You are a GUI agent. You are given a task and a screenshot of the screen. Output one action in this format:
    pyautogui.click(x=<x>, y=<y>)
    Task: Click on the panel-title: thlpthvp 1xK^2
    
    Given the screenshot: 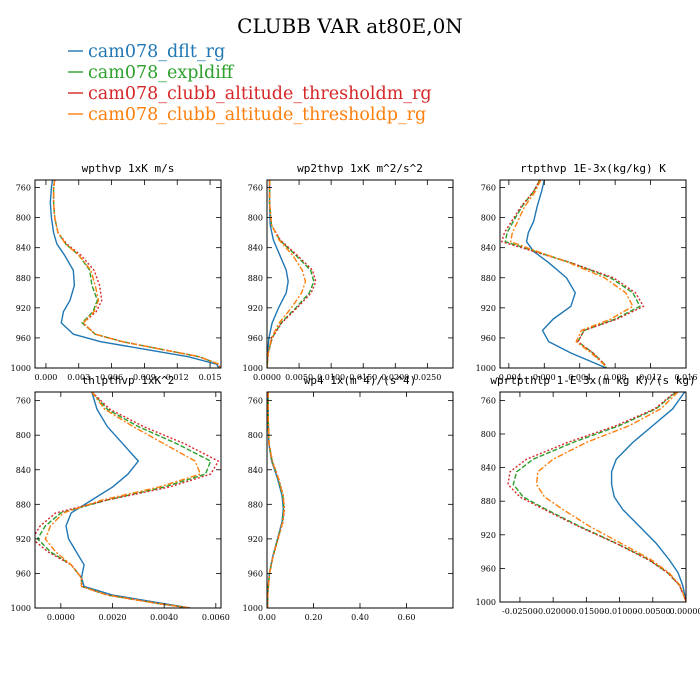 What is the action you would take?
    pyautogui.click(x=128, y=380)
    